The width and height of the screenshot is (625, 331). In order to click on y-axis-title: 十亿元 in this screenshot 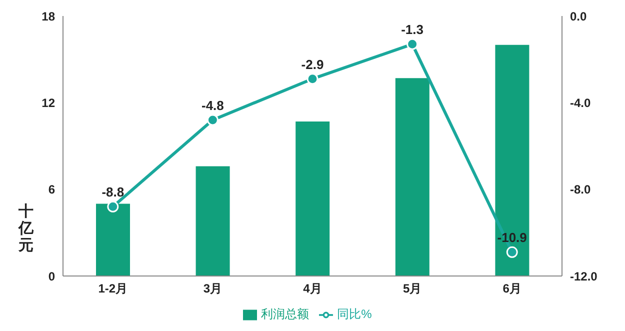, I will do `click(26, 228)`.